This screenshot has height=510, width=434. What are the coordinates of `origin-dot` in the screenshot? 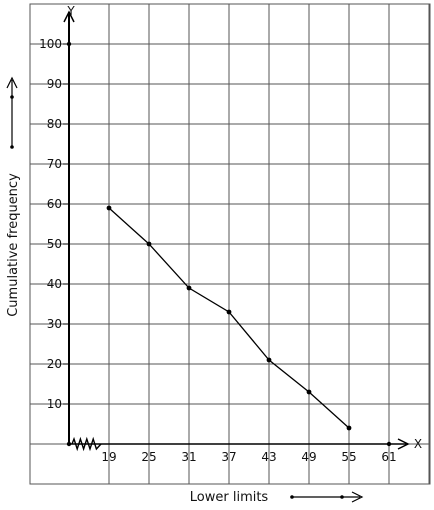 It's located at (69, 444).